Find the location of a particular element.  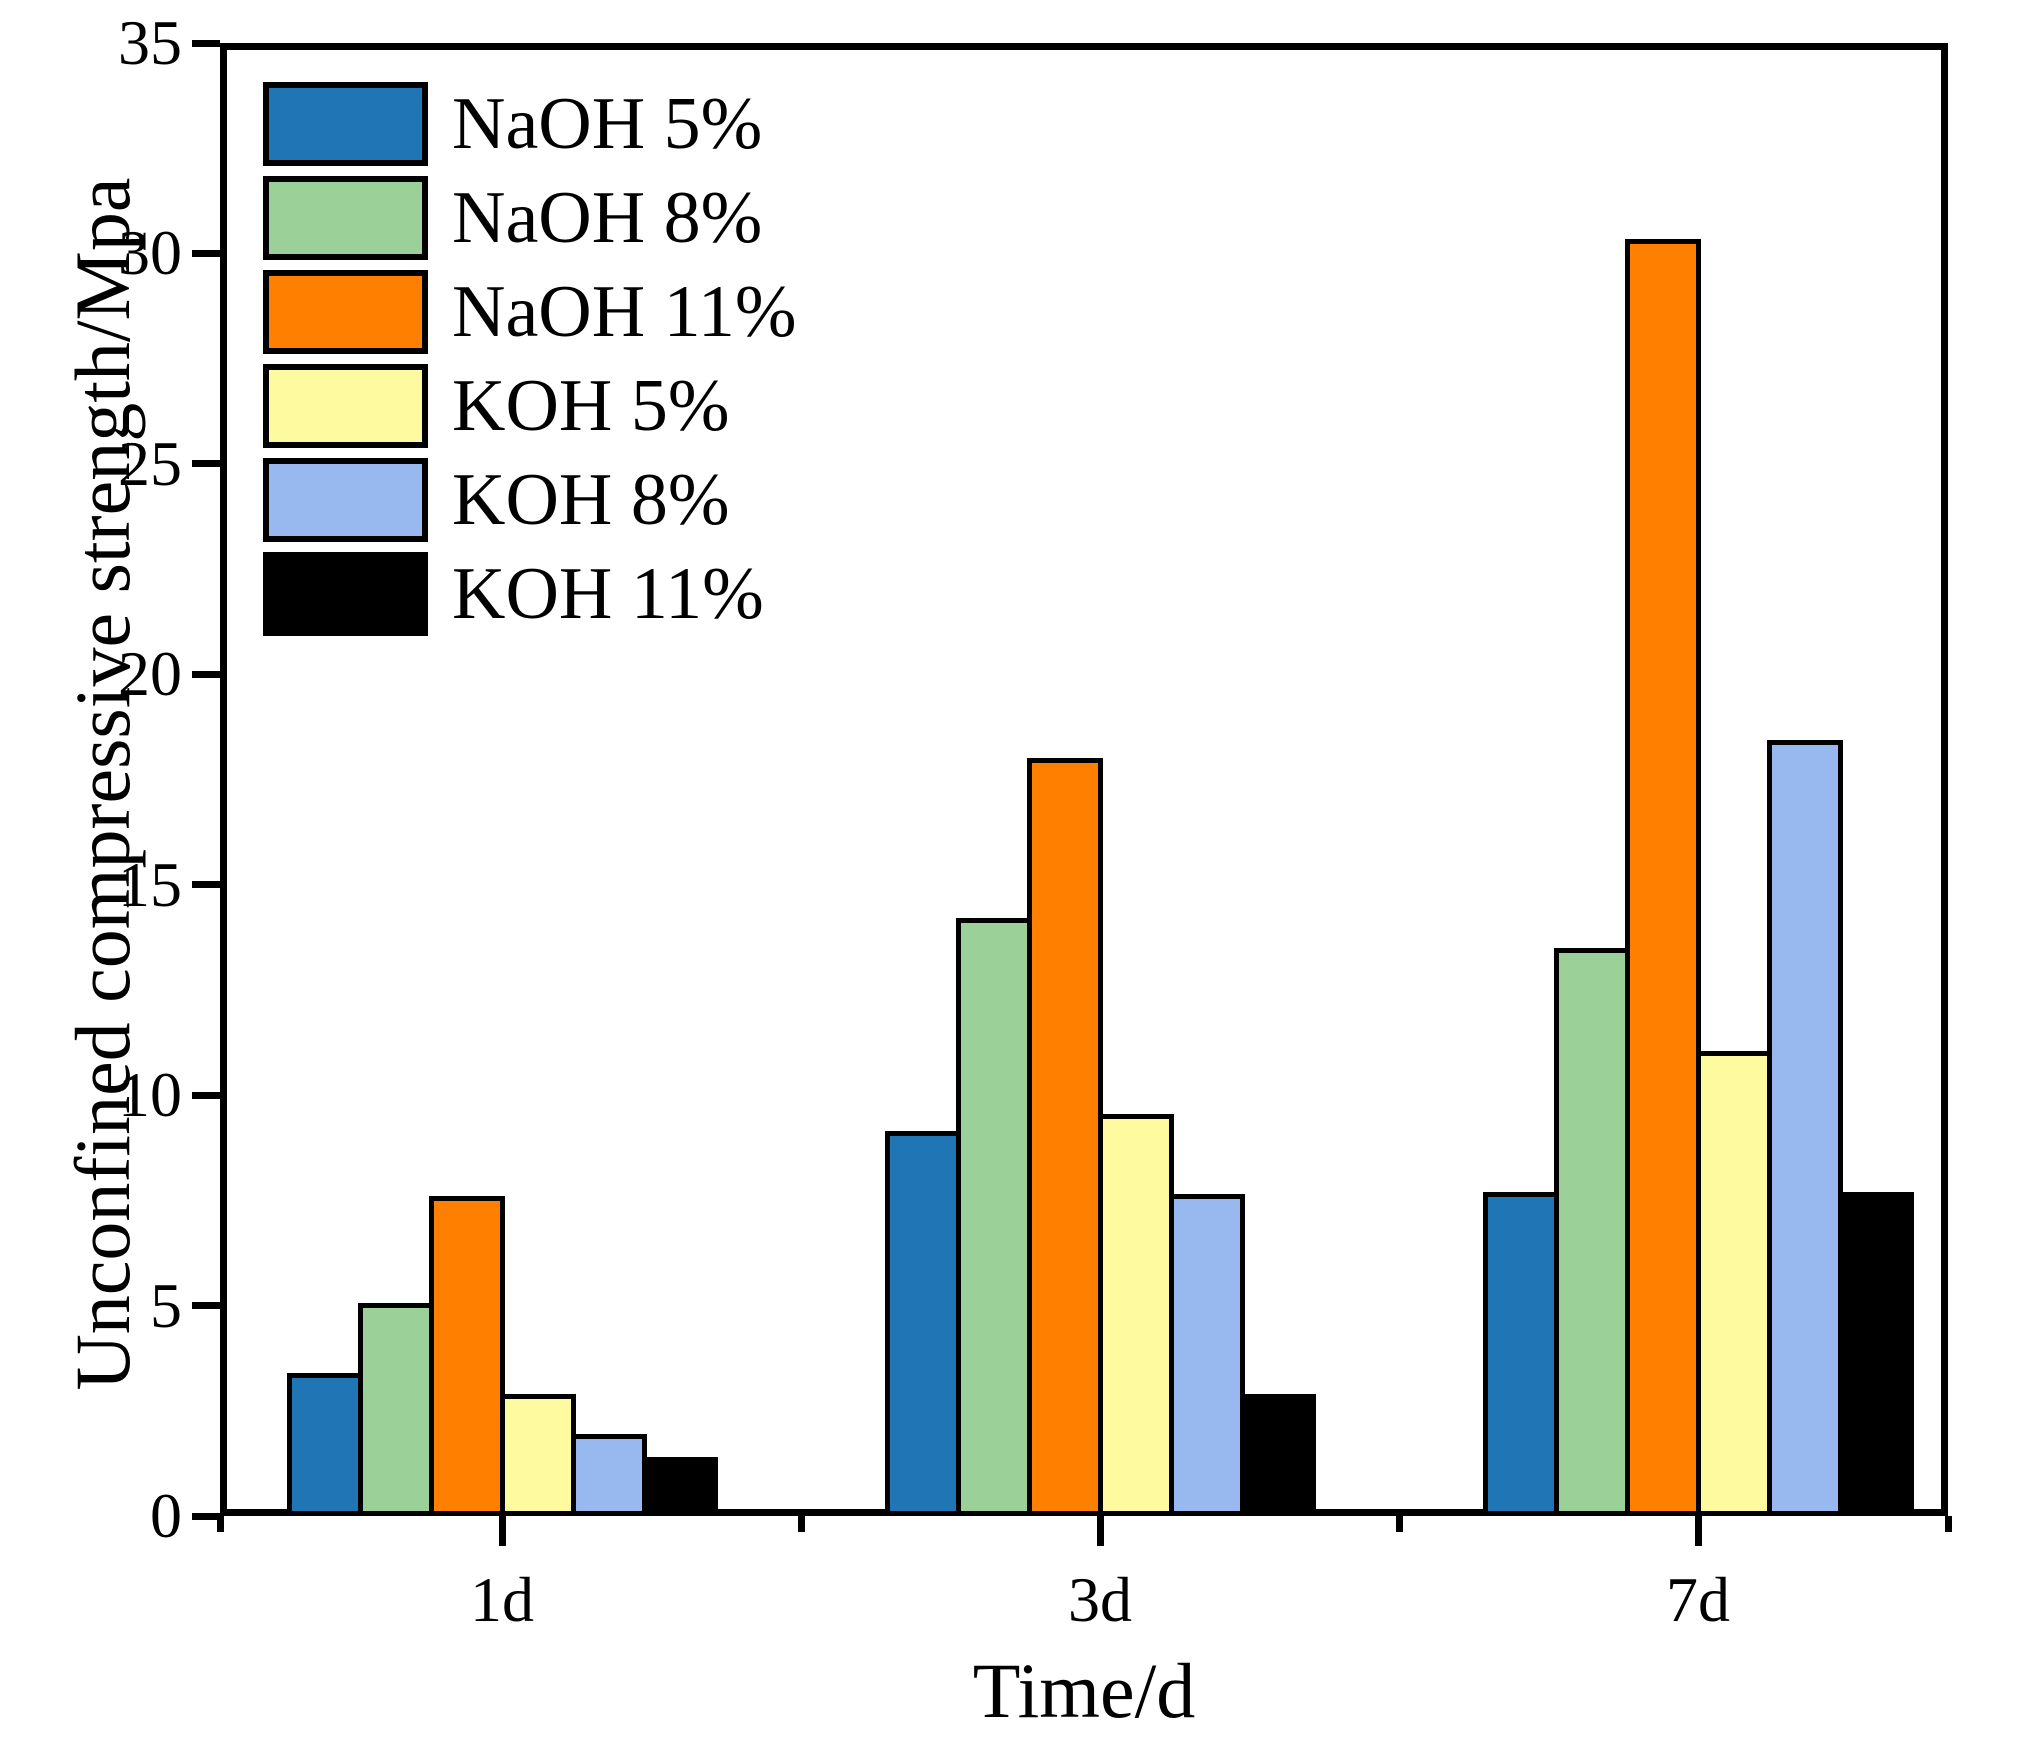

bar-3d-naoh-11pct is located at coordinates (1064, 1137).